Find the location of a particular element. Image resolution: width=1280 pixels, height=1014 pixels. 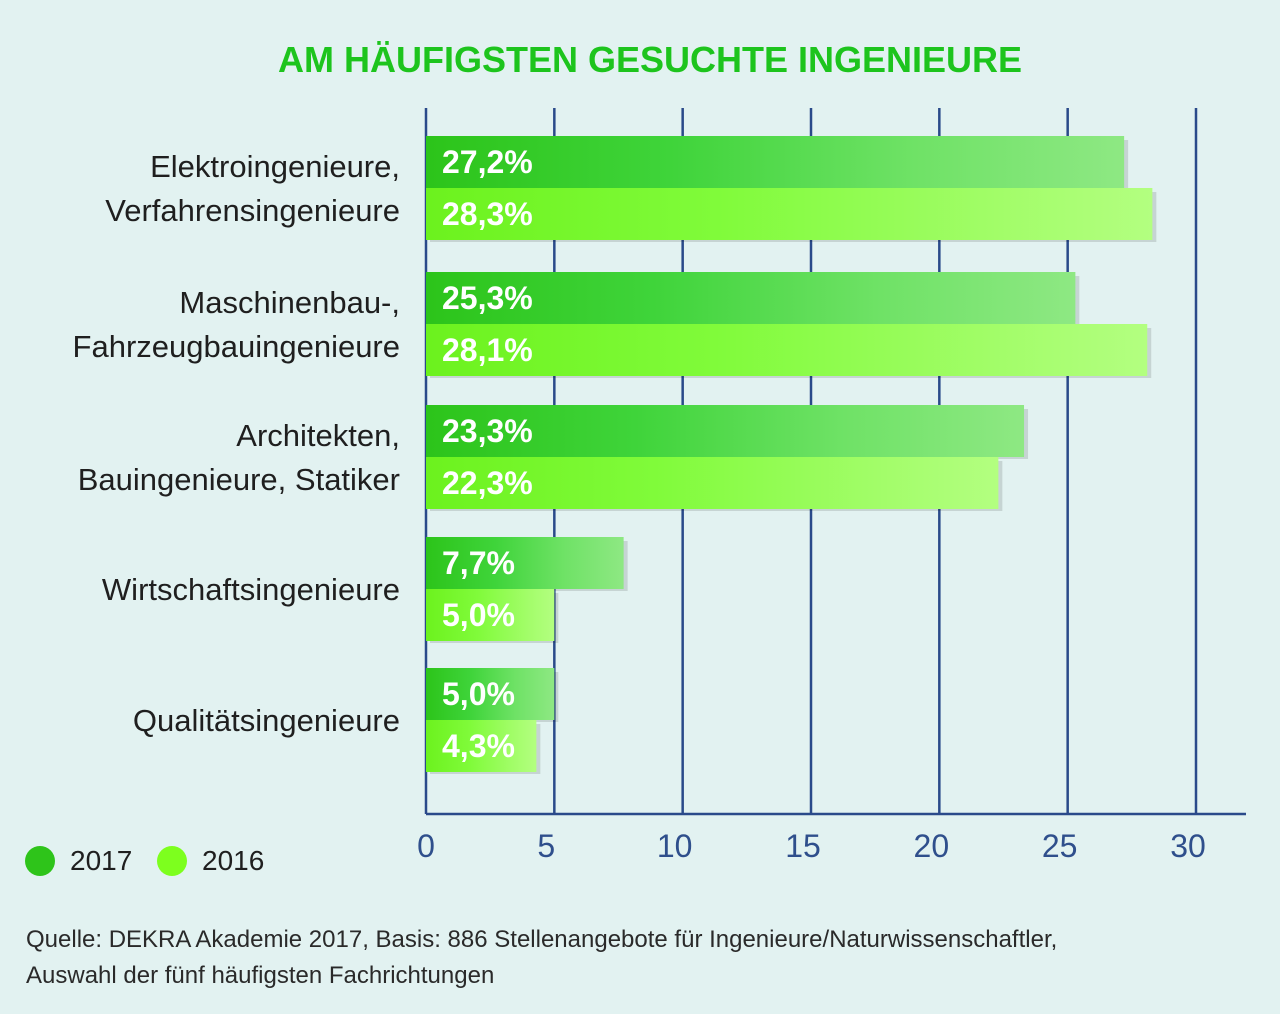

category-label-0-1: Verfahrensingenieure is located at coordinates (252, 210).